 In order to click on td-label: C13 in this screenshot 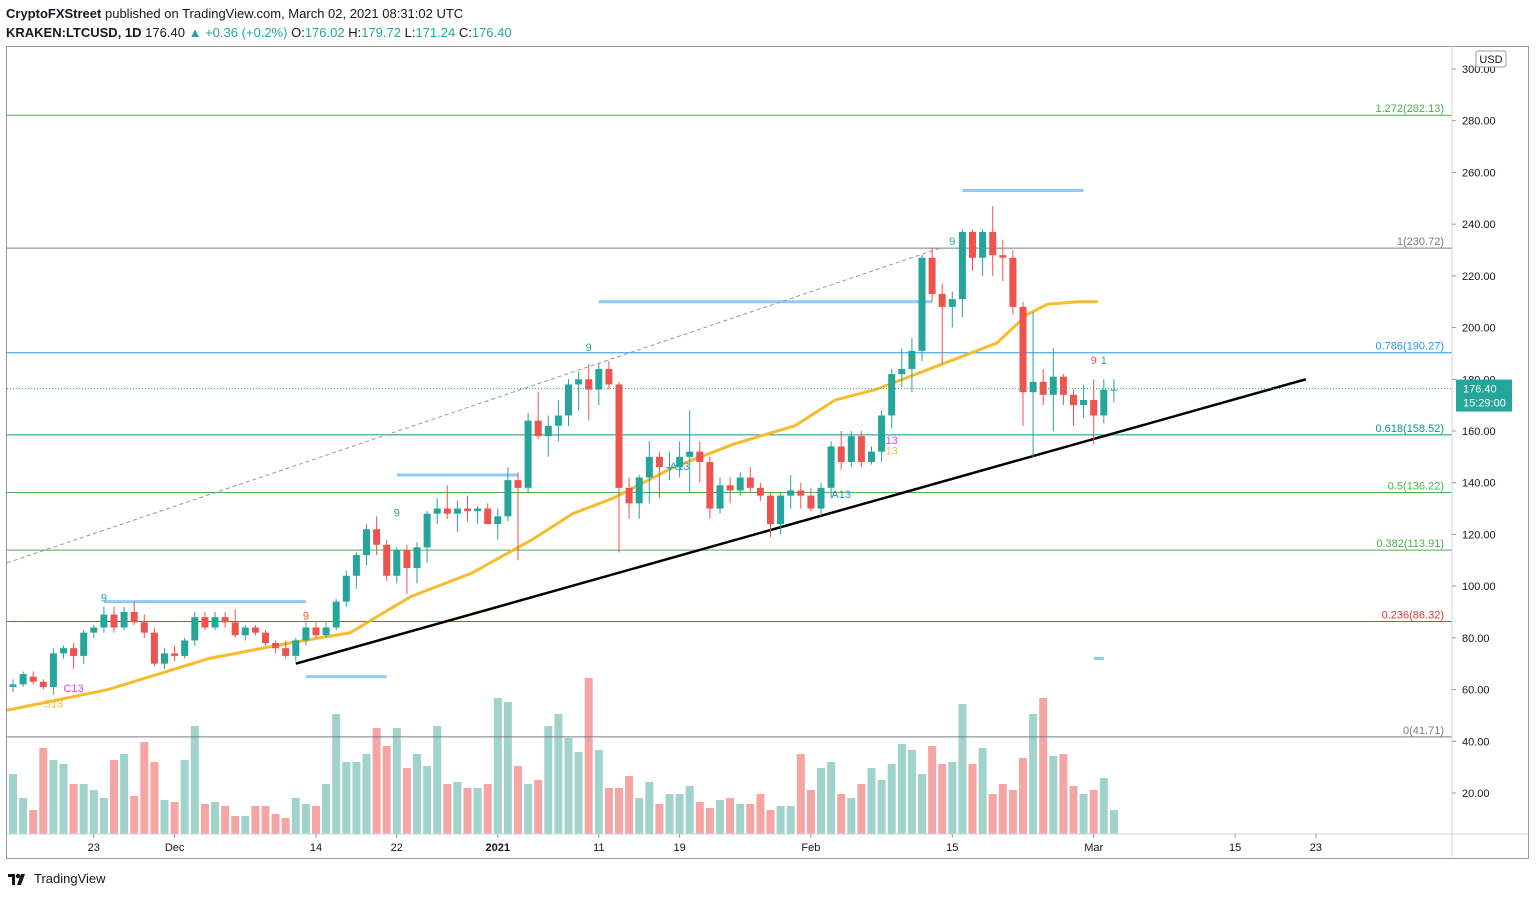, I will do `click(74, 689)`.